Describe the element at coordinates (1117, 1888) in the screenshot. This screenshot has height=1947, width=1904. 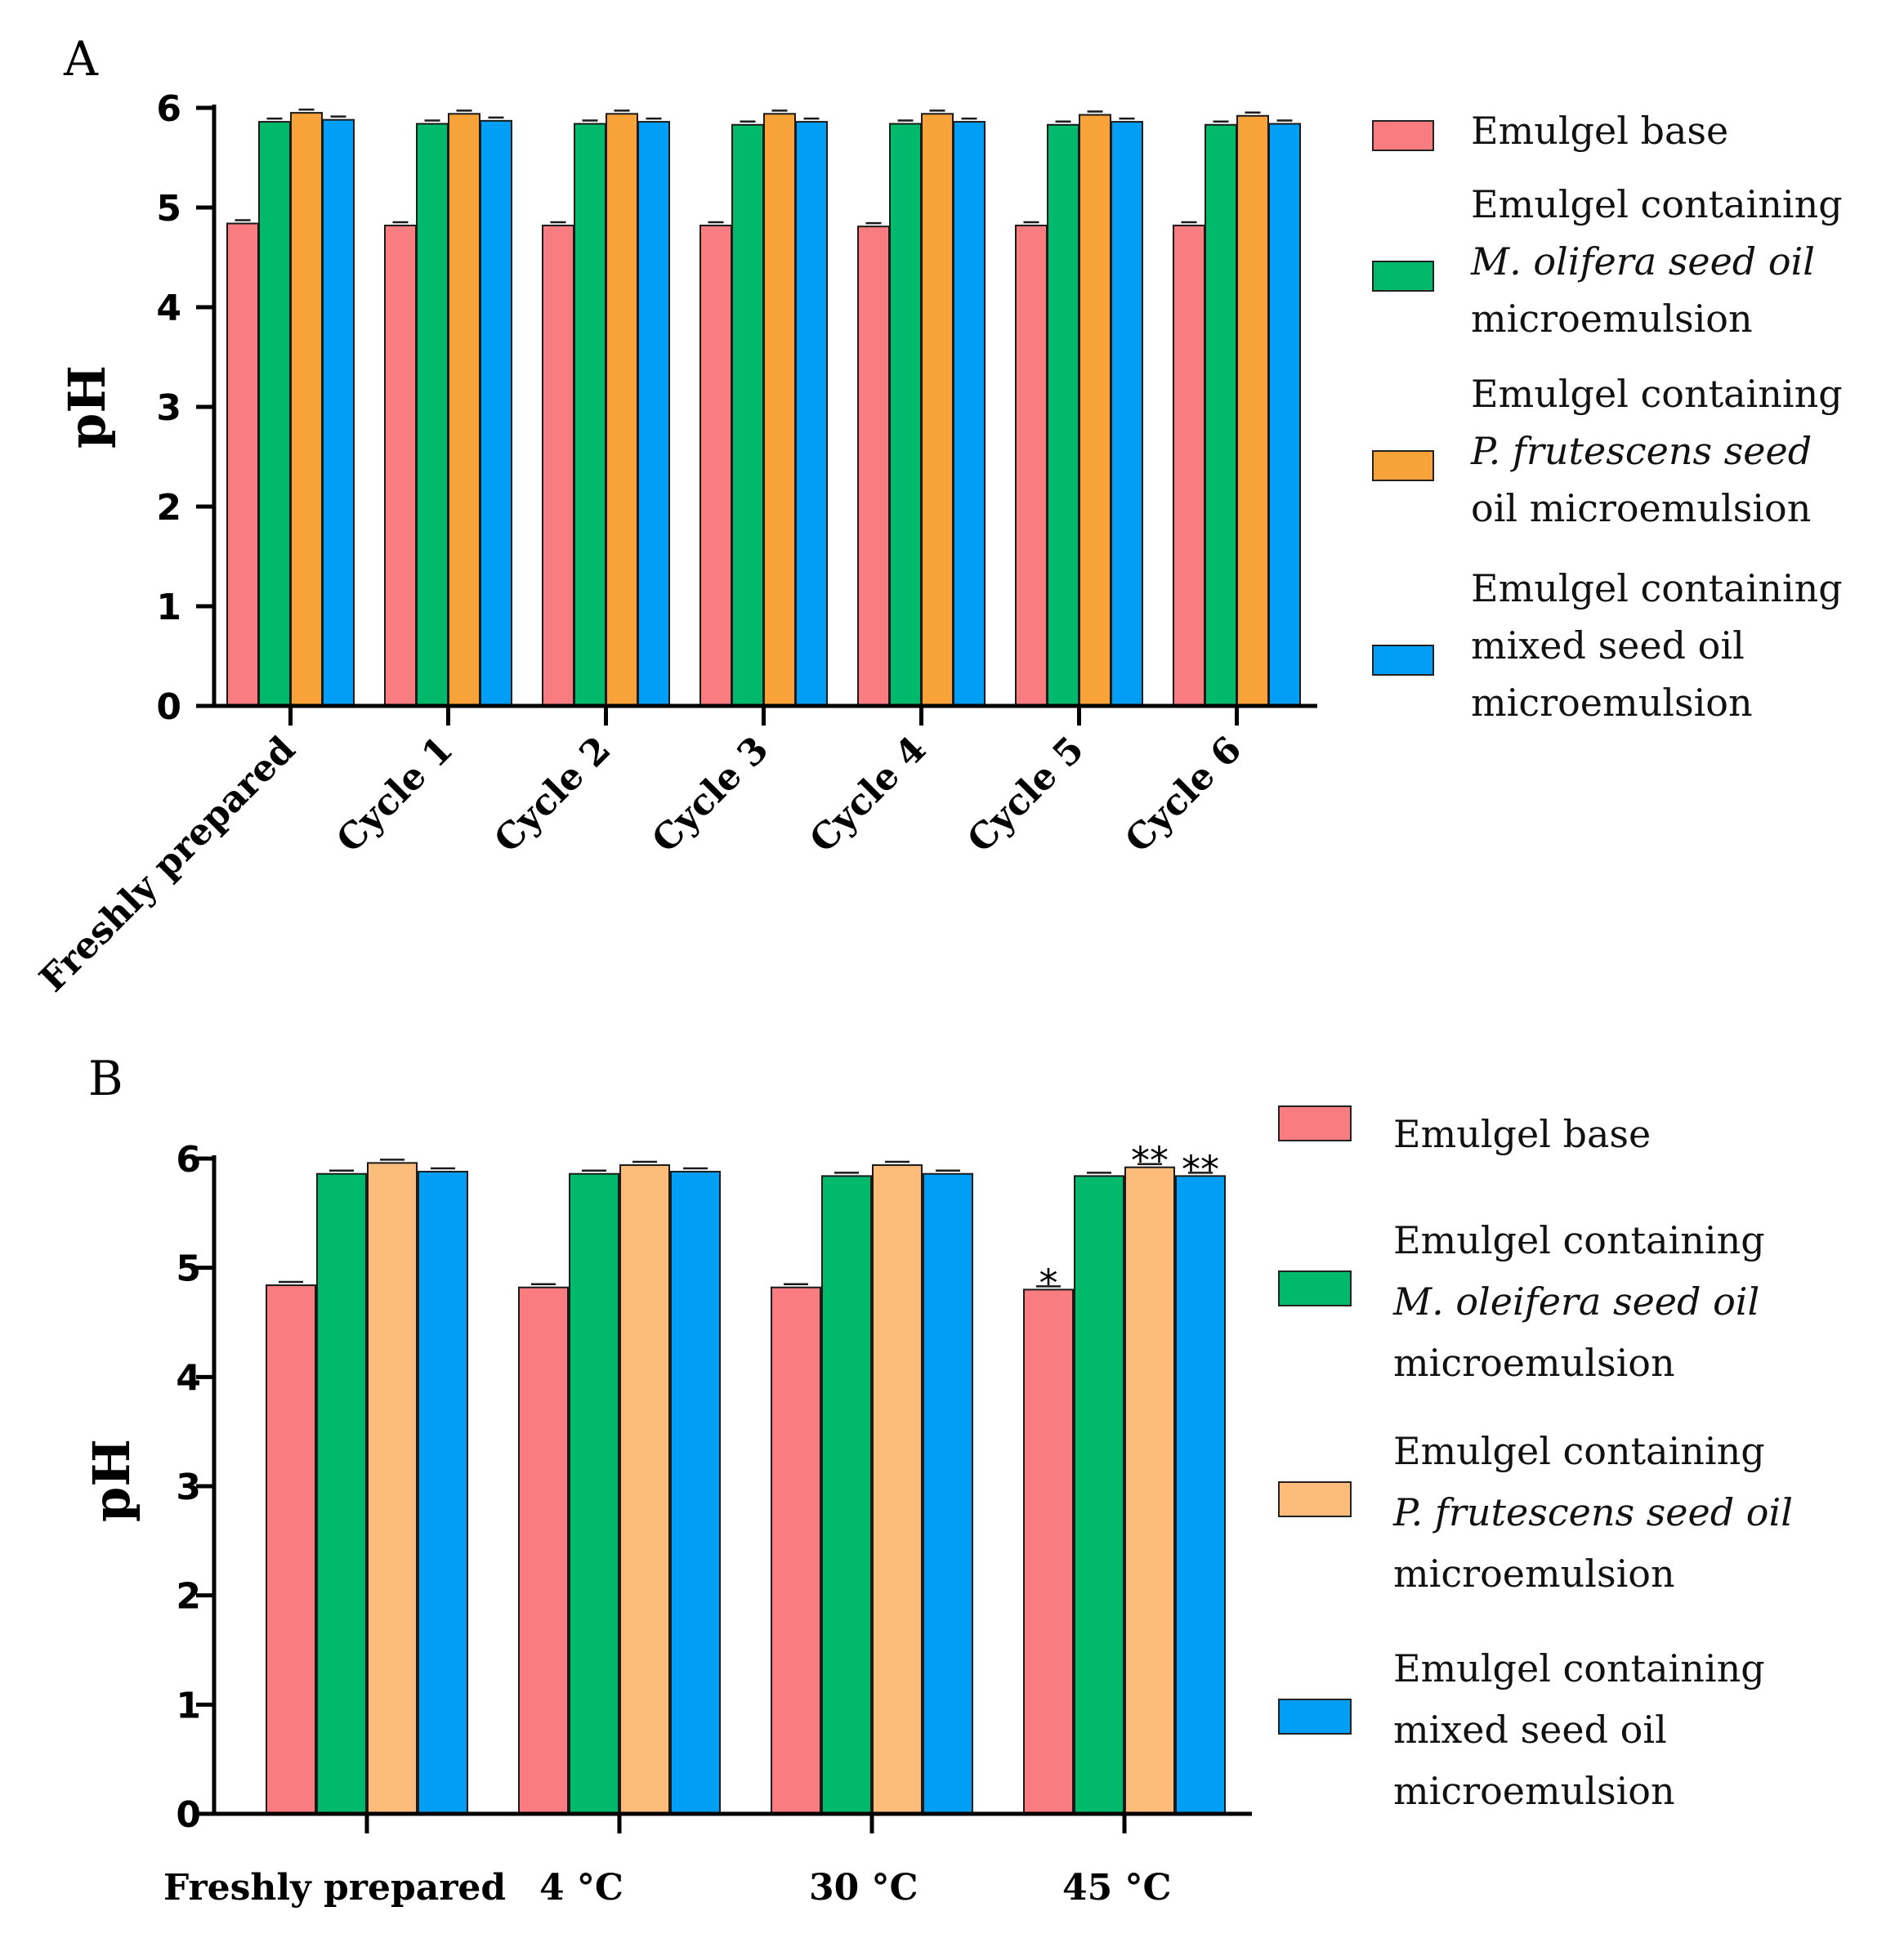
I see `x-tick-label: 45 °C` at that location.